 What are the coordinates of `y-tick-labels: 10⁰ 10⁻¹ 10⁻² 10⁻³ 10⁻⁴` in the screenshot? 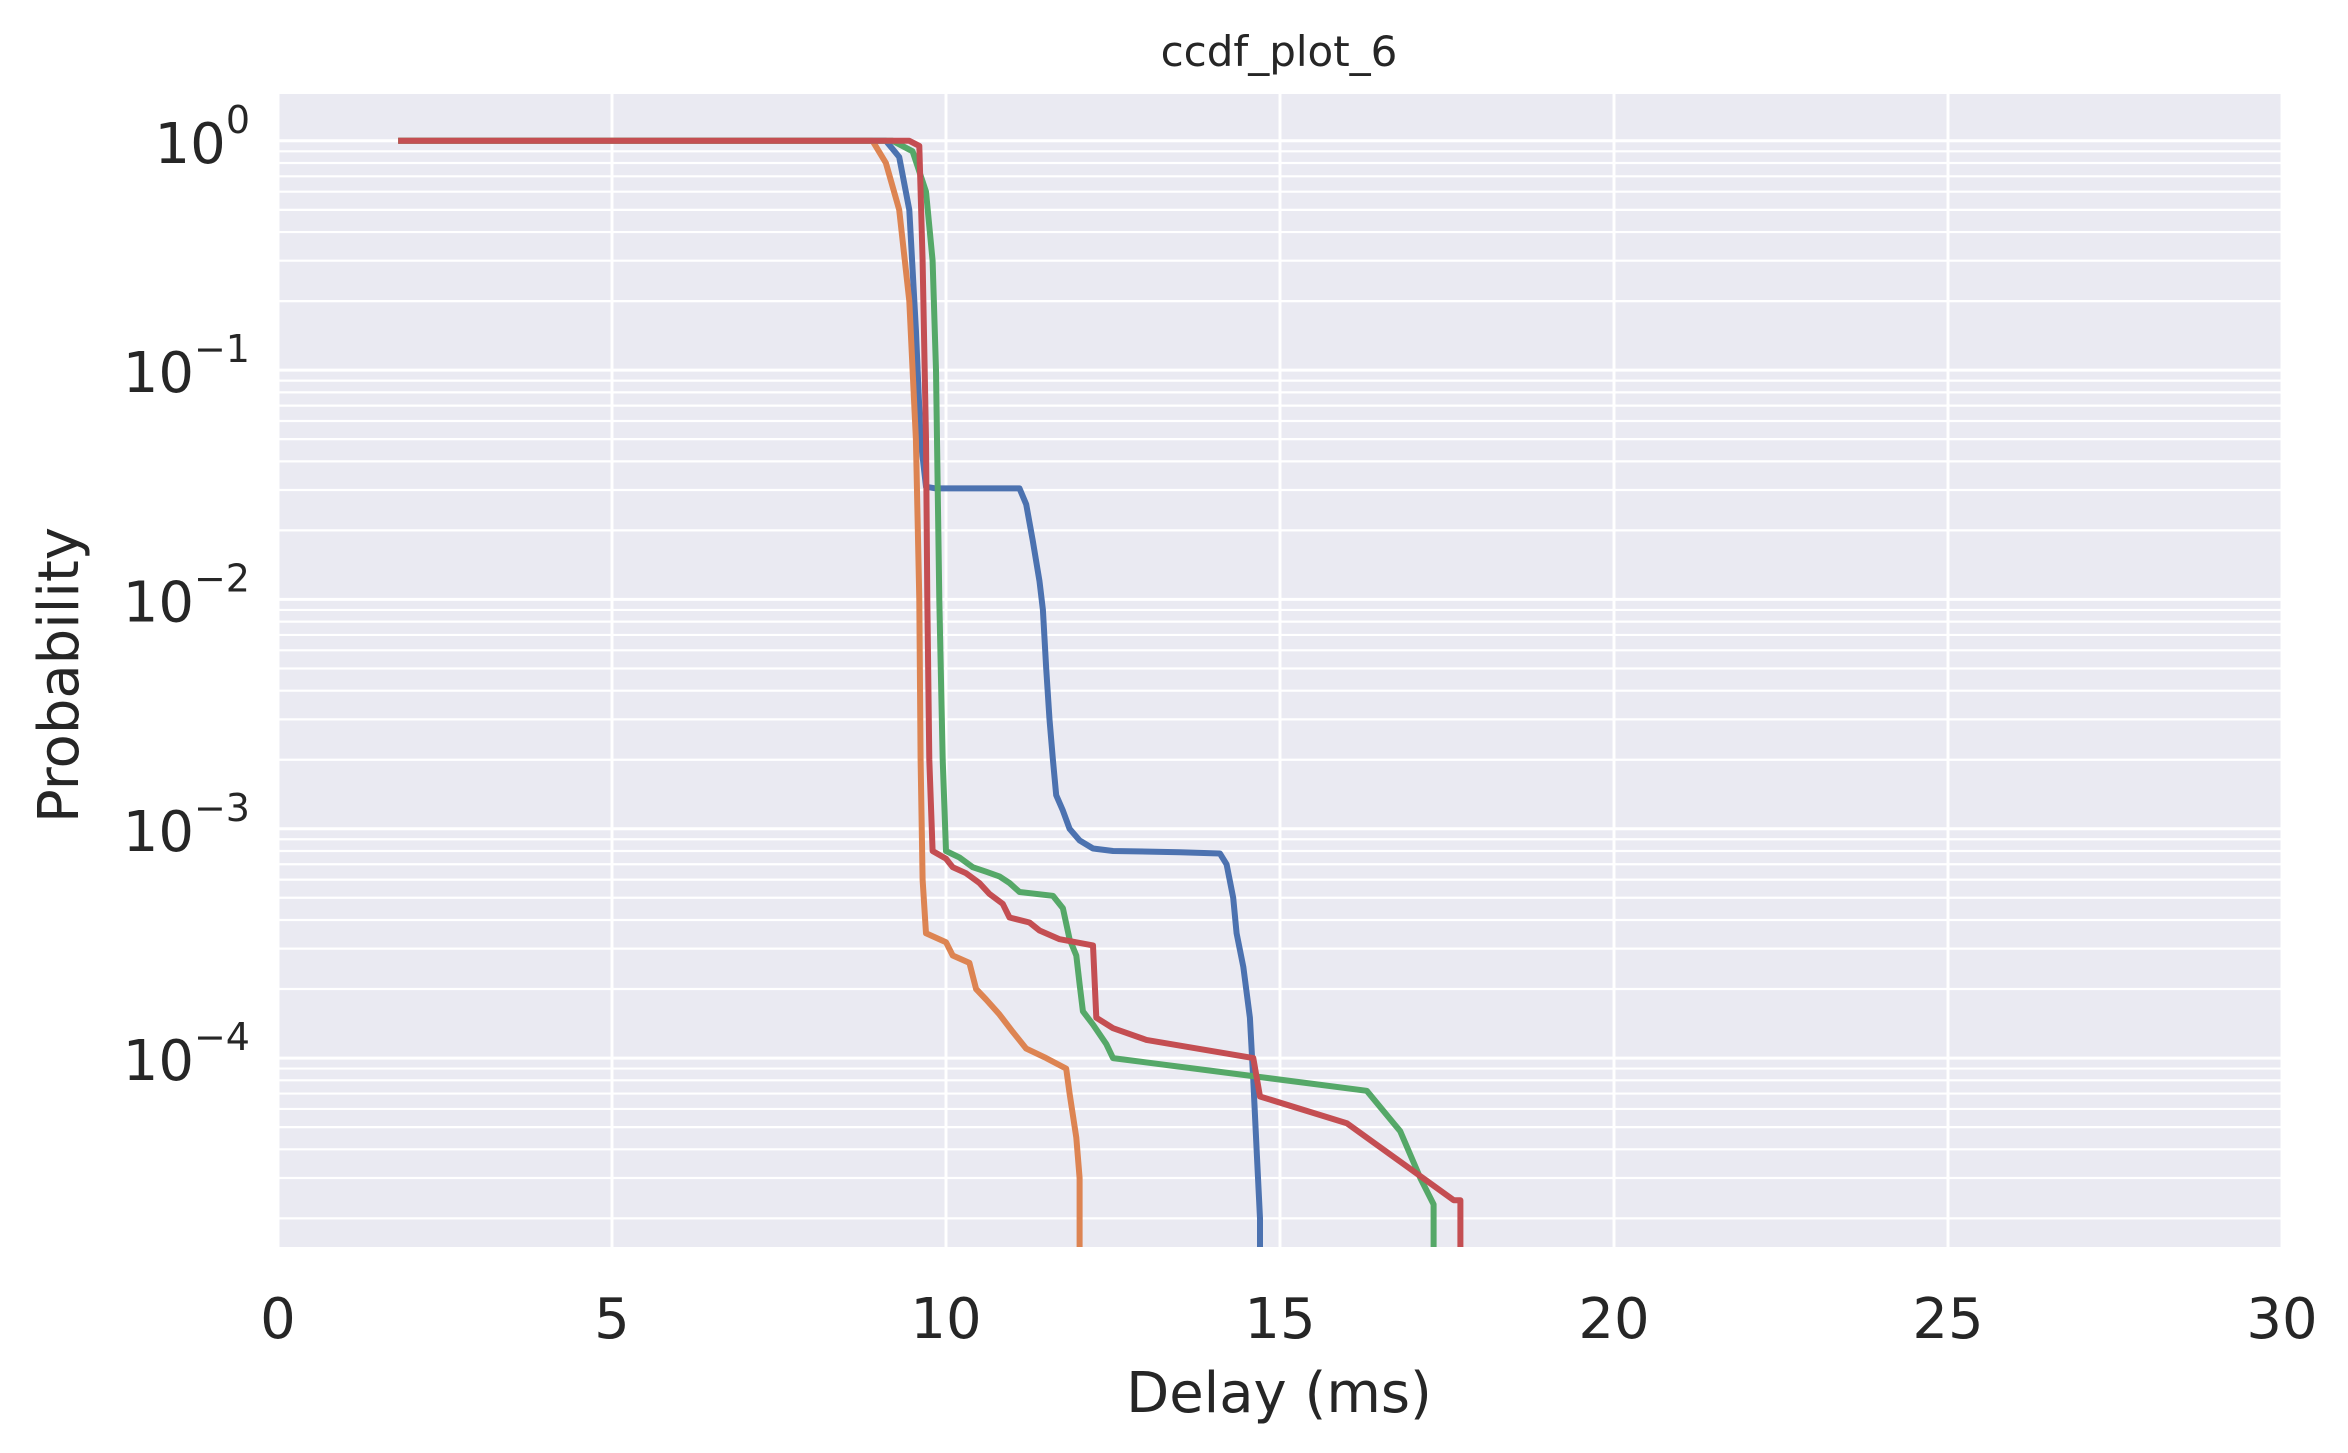 It's located at (186, 596).